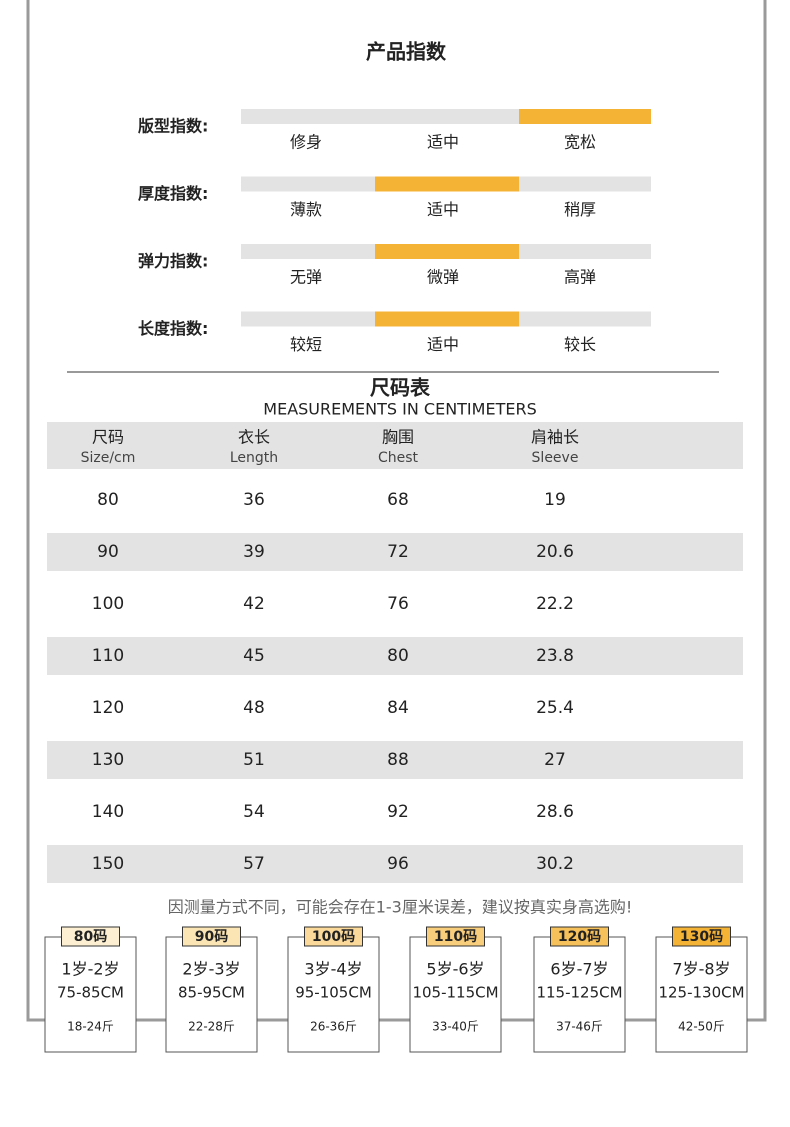 The image size is (790, 1127). Describe the element at coordinates (172, 126) in the screenshot. I see `index-label: 版型指数:` at that location.